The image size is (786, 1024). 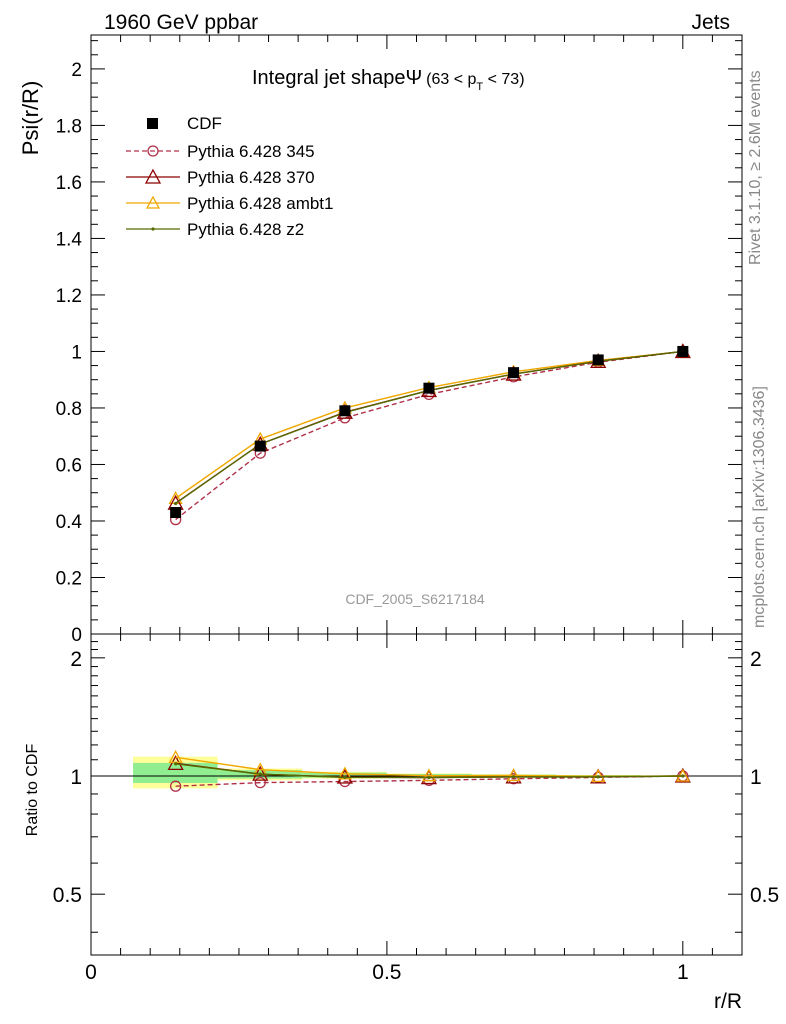 I want to click on legend-marker-cdf, so click(x=152, y=123).